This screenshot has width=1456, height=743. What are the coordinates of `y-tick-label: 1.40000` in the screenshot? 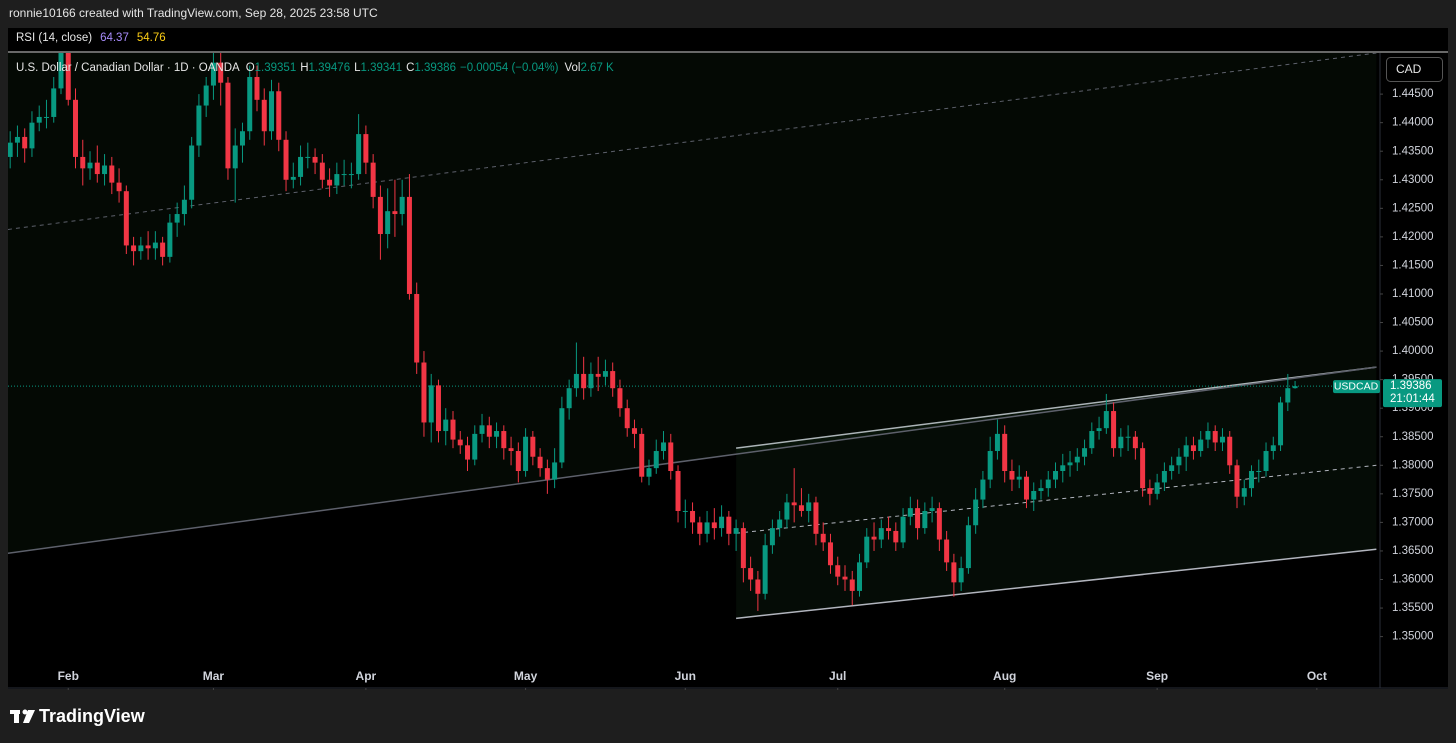 It's located at (1413, 351).